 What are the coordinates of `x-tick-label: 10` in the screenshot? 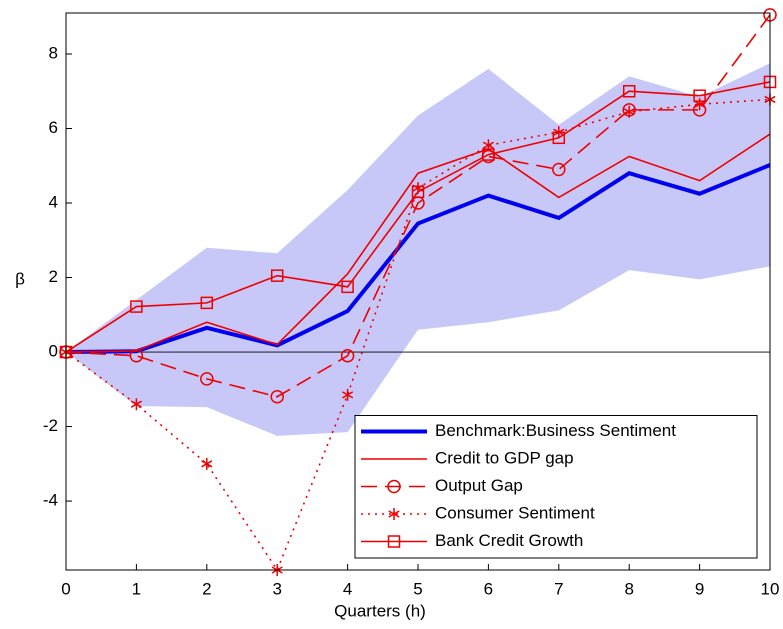 It's located at (770, 588).